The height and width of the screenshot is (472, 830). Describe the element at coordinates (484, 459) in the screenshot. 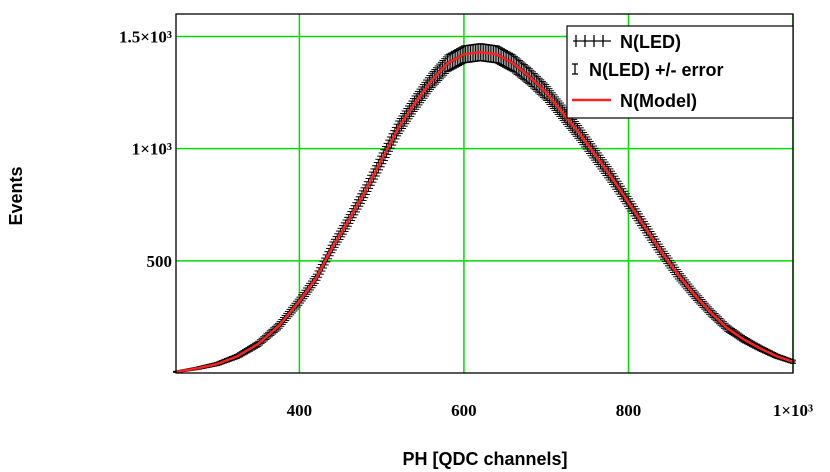

I see `x-axis-label: PH [QDC channels]` at that location.